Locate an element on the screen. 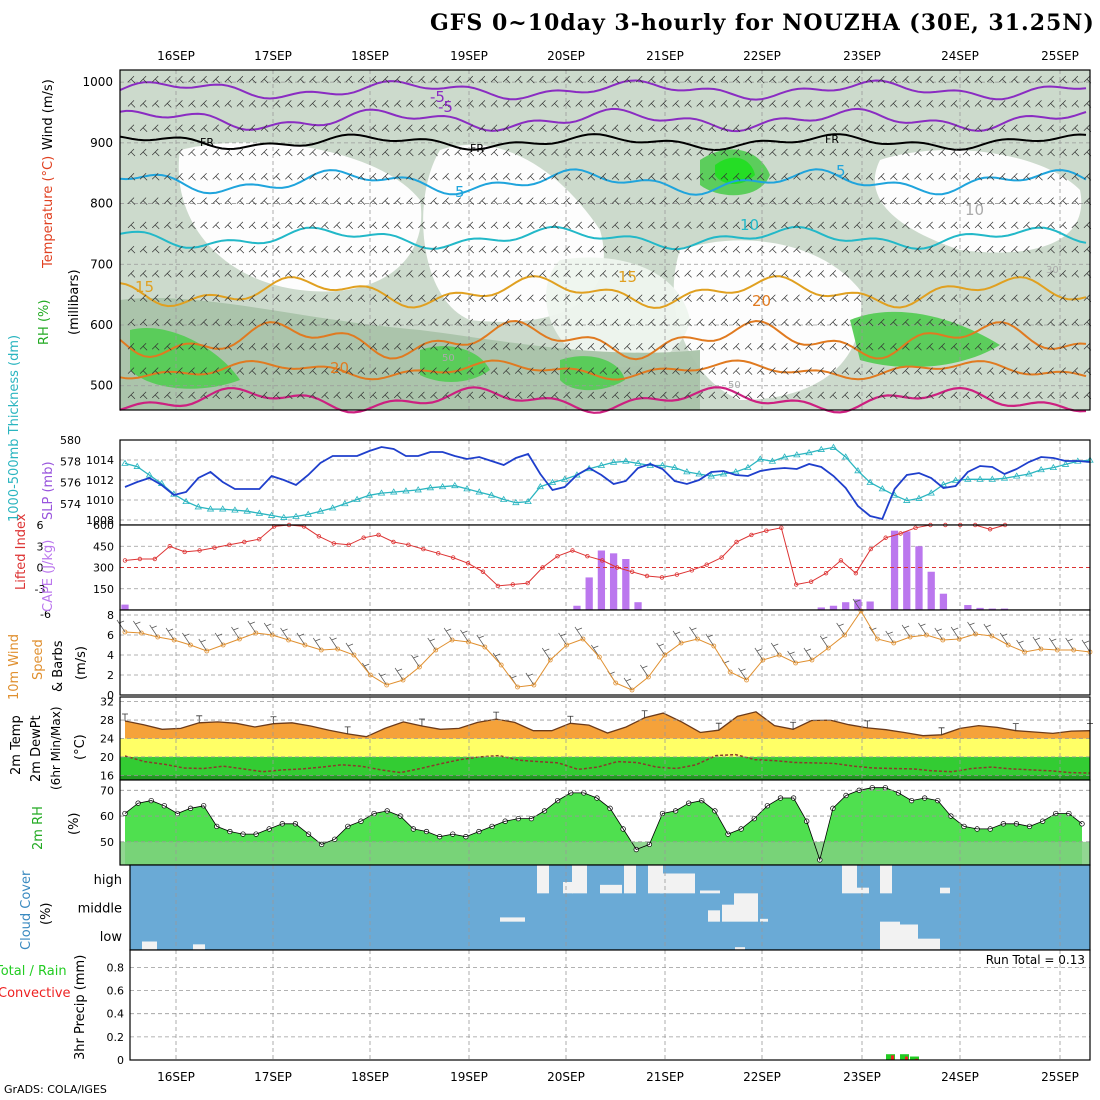  cape-bar is located at coordinates (919, 578).